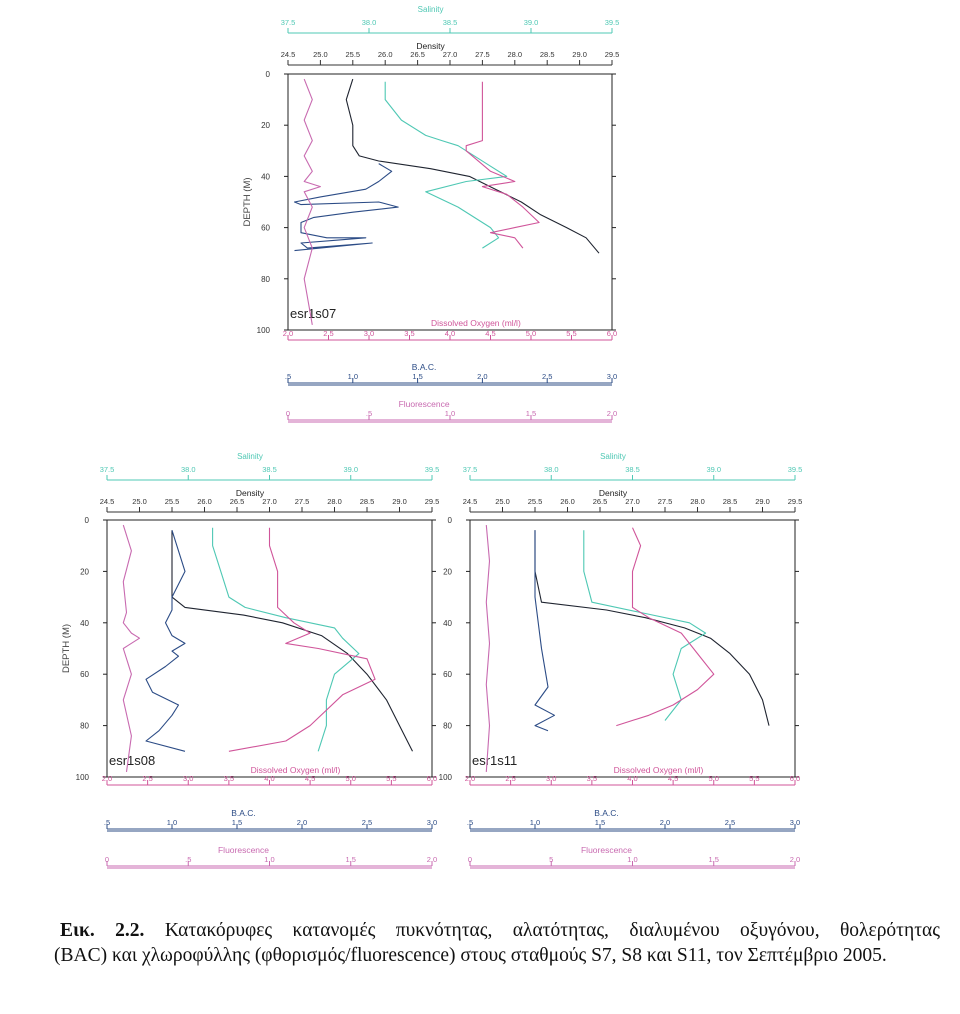 The image size is (960, 1014). What do you see at coordinates (409, 333) in the screenshot?
I see `oxygen-tick-label: 3.5` at bounding box center [409, 333].